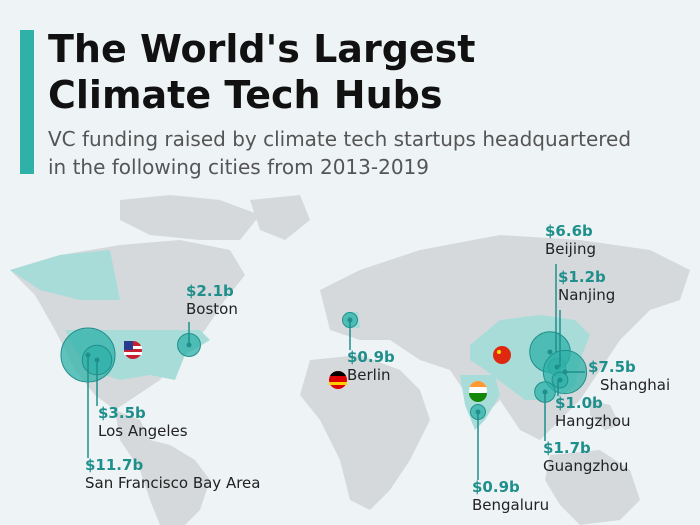  I want to click on hub-value: $3.5b, so click(122, 413).